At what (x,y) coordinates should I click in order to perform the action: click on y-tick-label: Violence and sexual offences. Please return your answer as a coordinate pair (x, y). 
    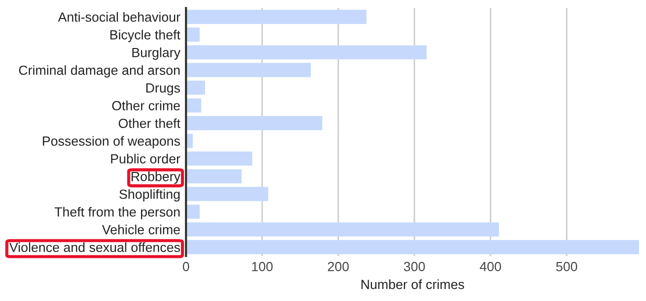
    Looking at the image, I should click on (94, 247).